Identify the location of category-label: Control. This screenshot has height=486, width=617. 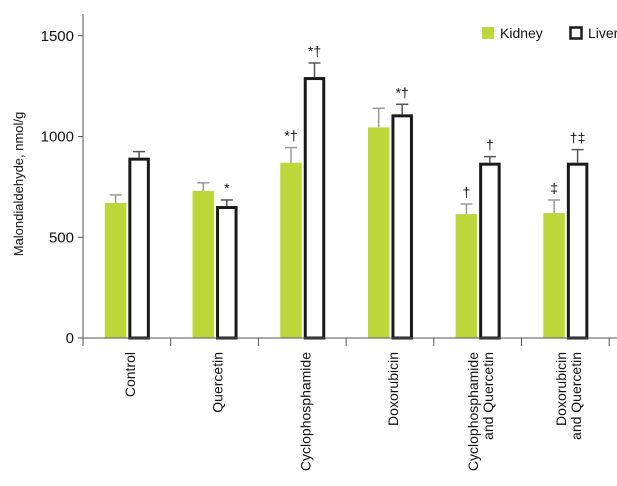
(130, 374).